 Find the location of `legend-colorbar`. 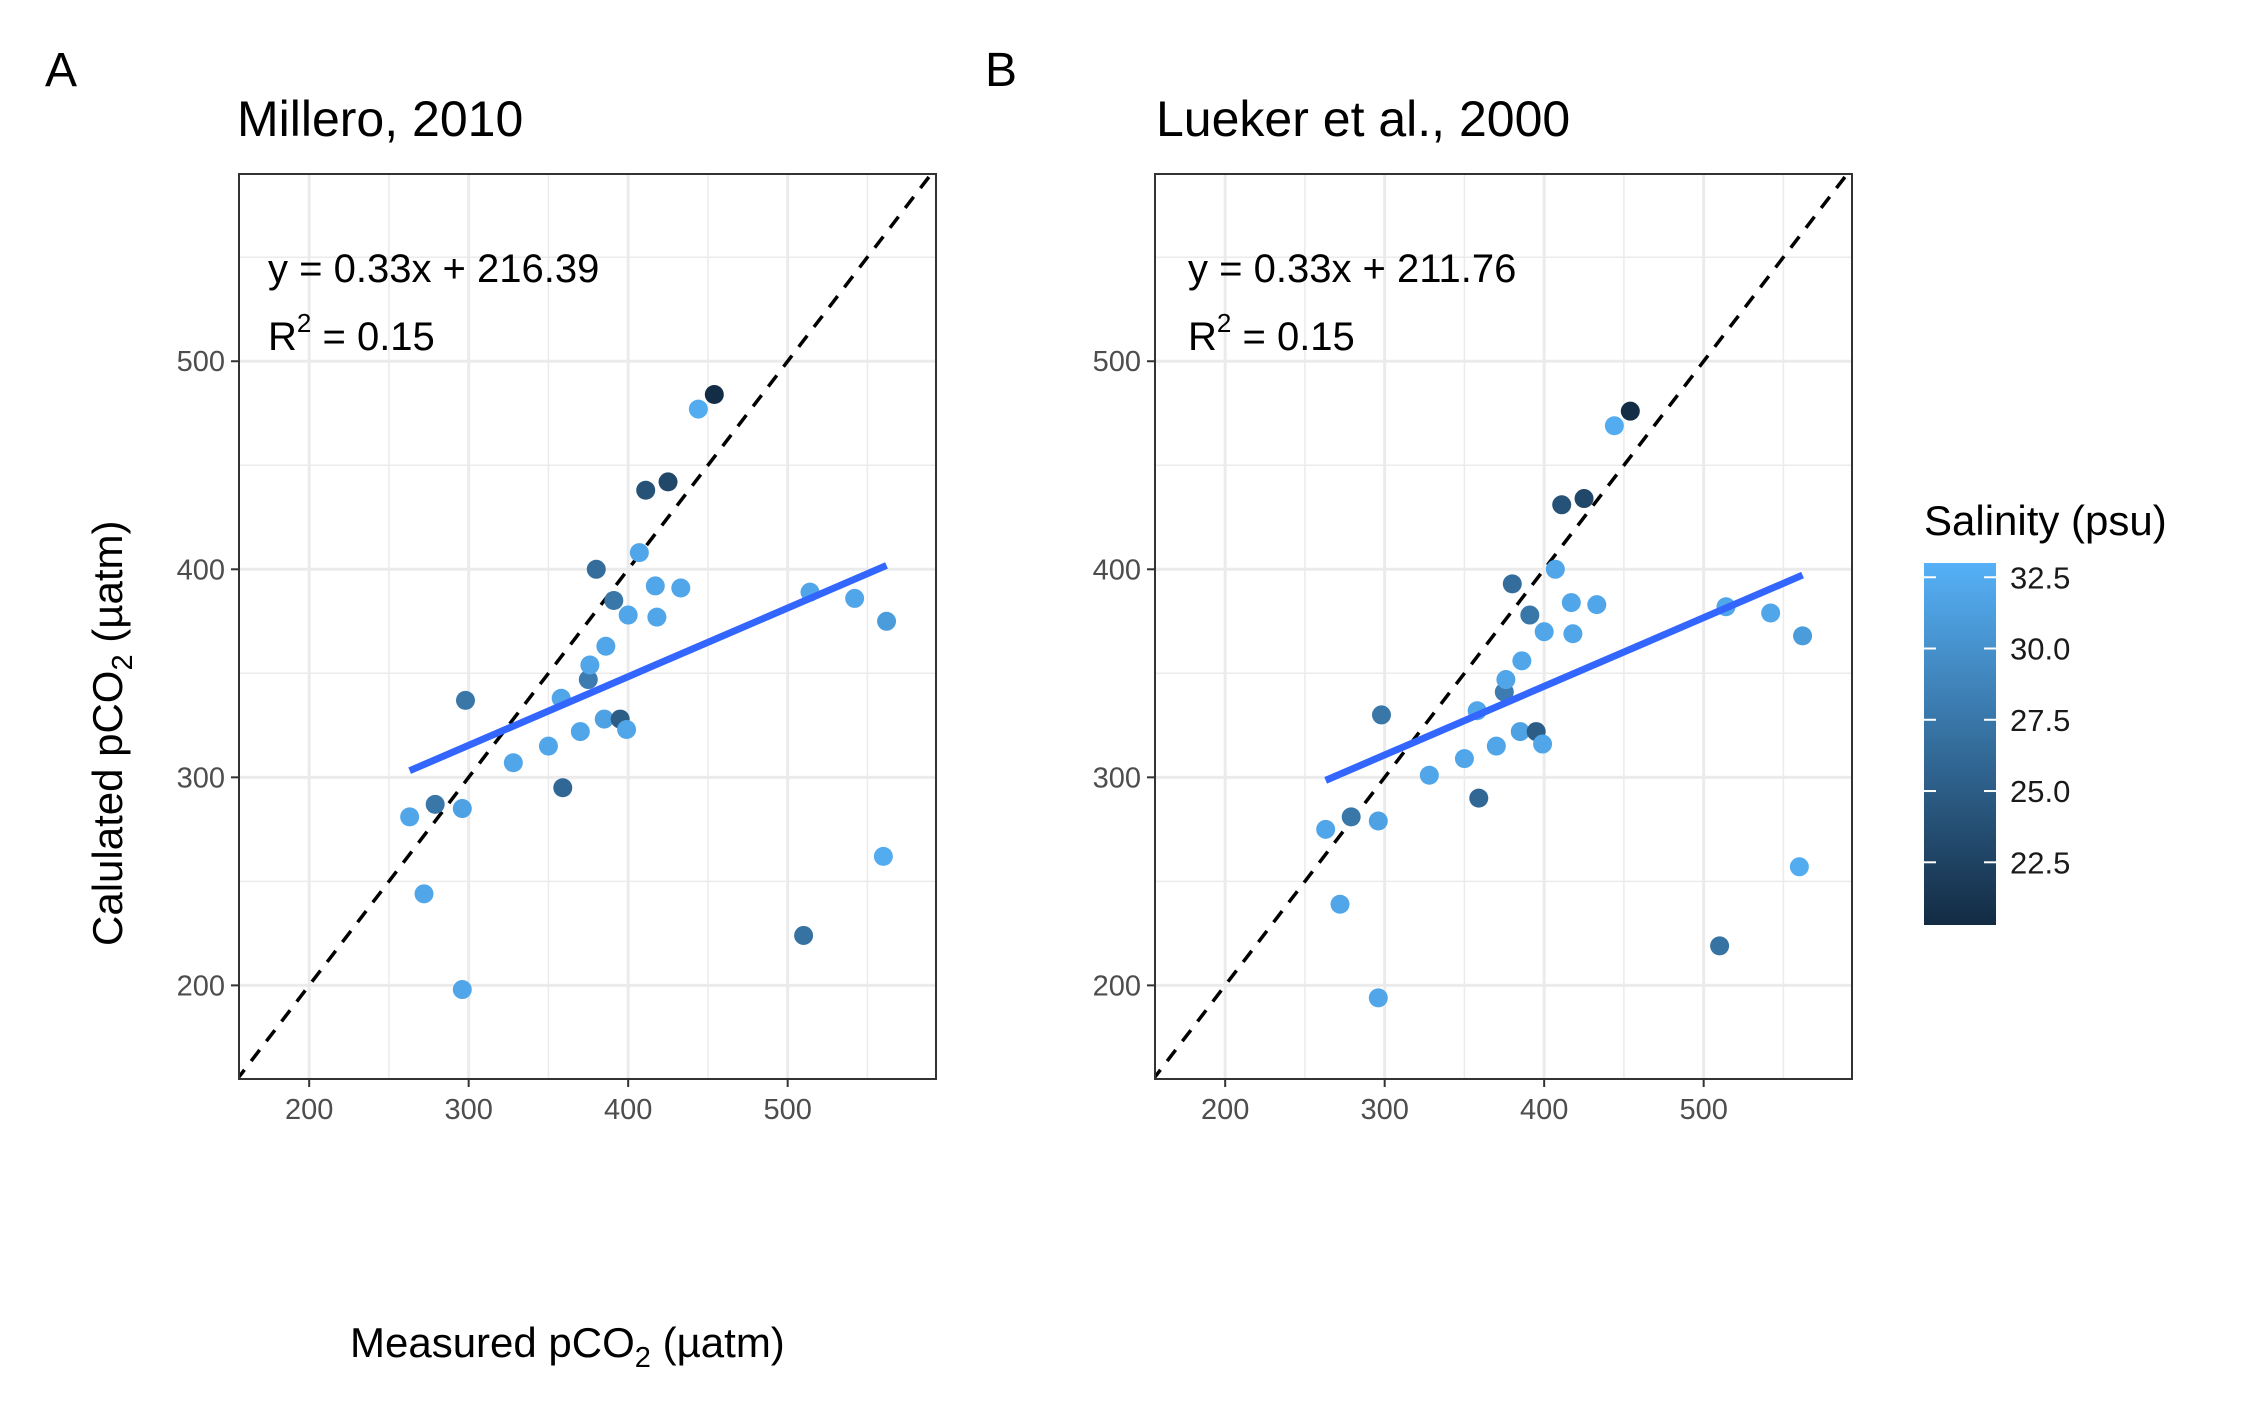

legend-colorbar is located at coordinates (1960, 744).